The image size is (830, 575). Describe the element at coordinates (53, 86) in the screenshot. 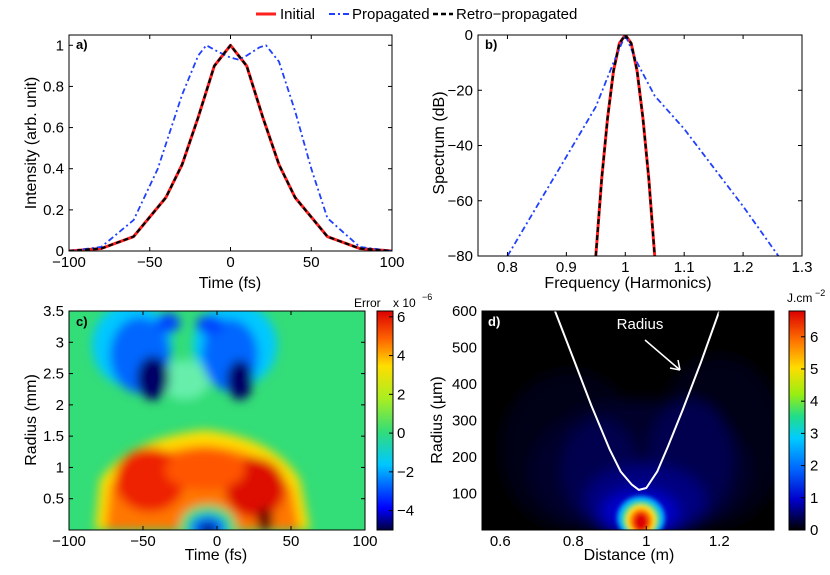

I see `panel-a-ytick-label: 0.8` at that location.